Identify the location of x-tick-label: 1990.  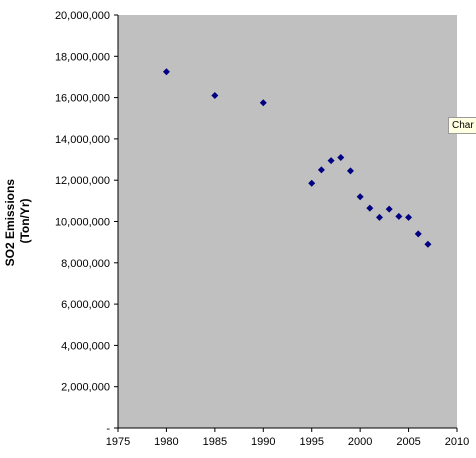
(263, 442).